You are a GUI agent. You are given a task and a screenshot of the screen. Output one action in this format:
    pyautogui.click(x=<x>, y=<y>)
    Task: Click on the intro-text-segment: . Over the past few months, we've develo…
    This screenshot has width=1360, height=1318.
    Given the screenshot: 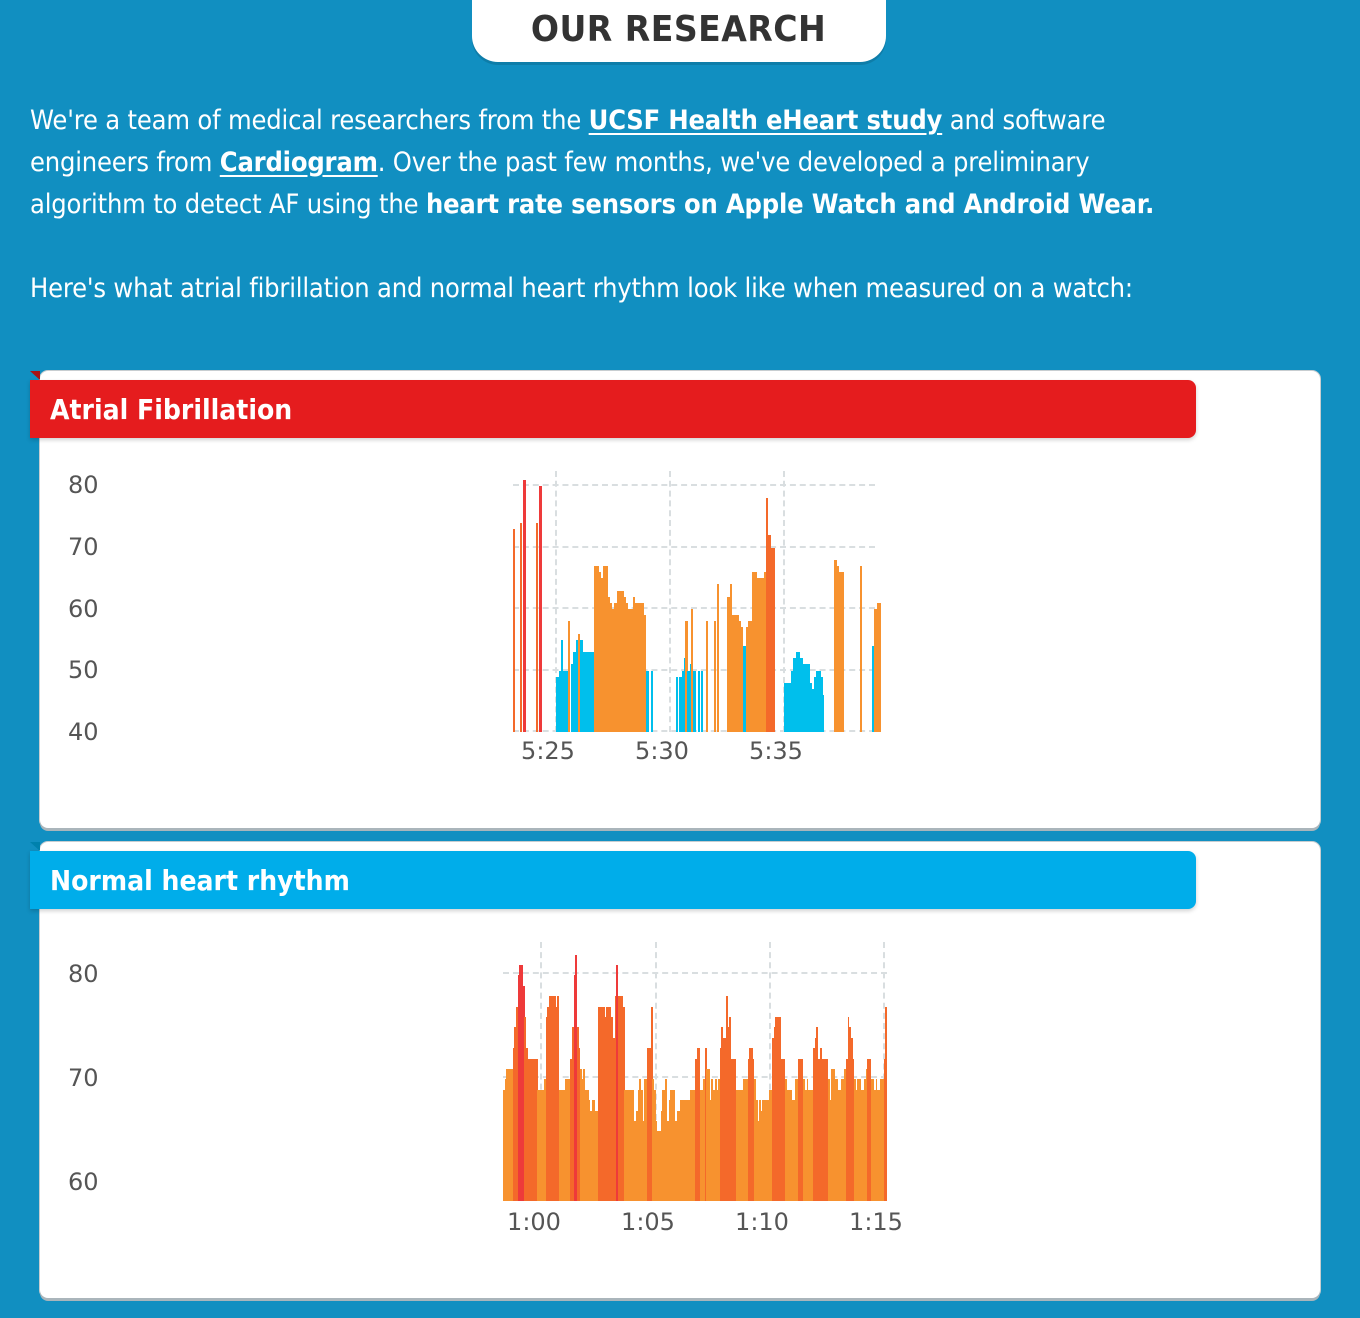 What is the action you would take?
    pyautogui.click(x=733, y=162)
    